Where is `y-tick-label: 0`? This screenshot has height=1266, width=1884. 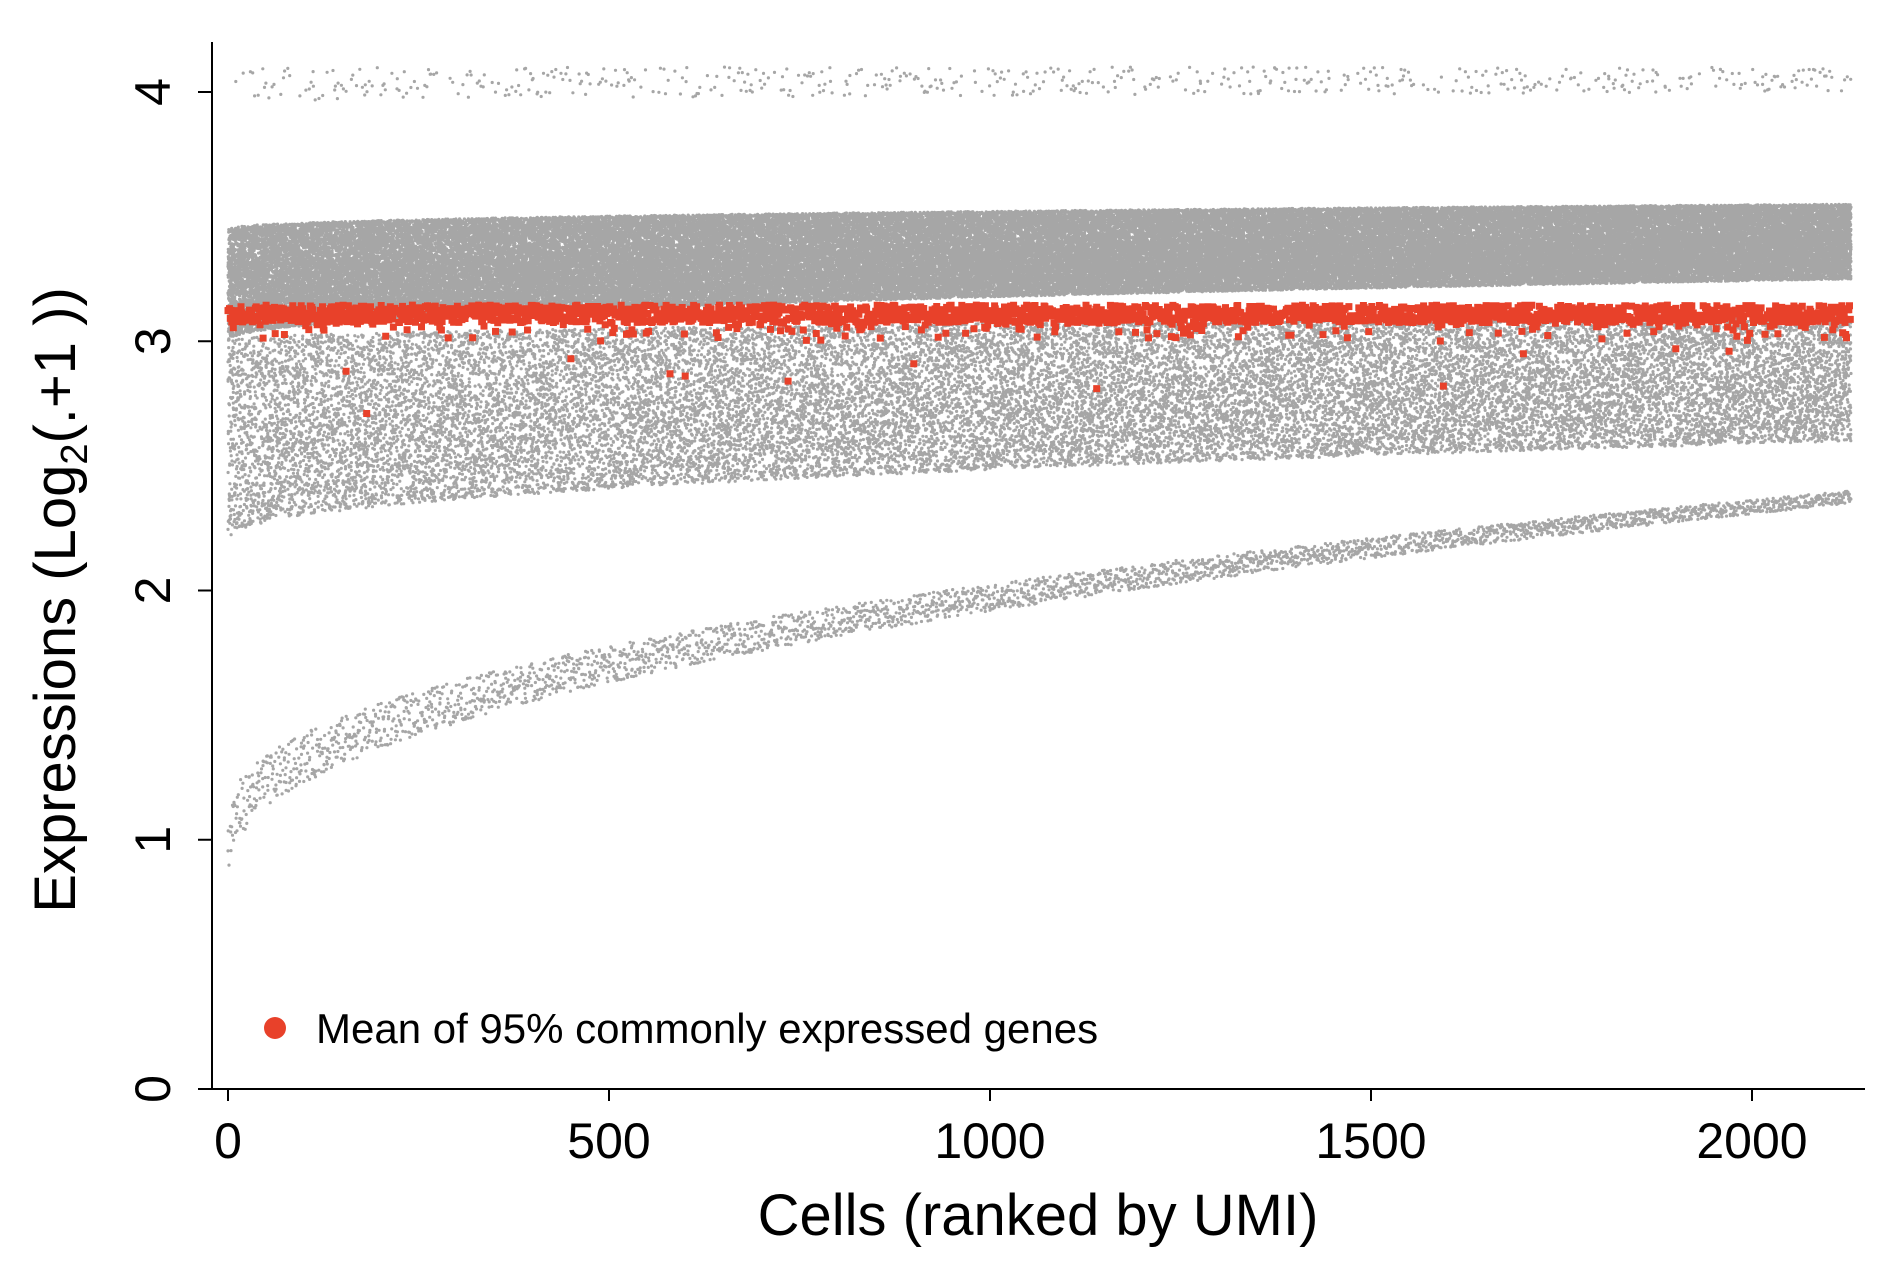 y-tick-label: 0 is located at coordinates (153, 1089).